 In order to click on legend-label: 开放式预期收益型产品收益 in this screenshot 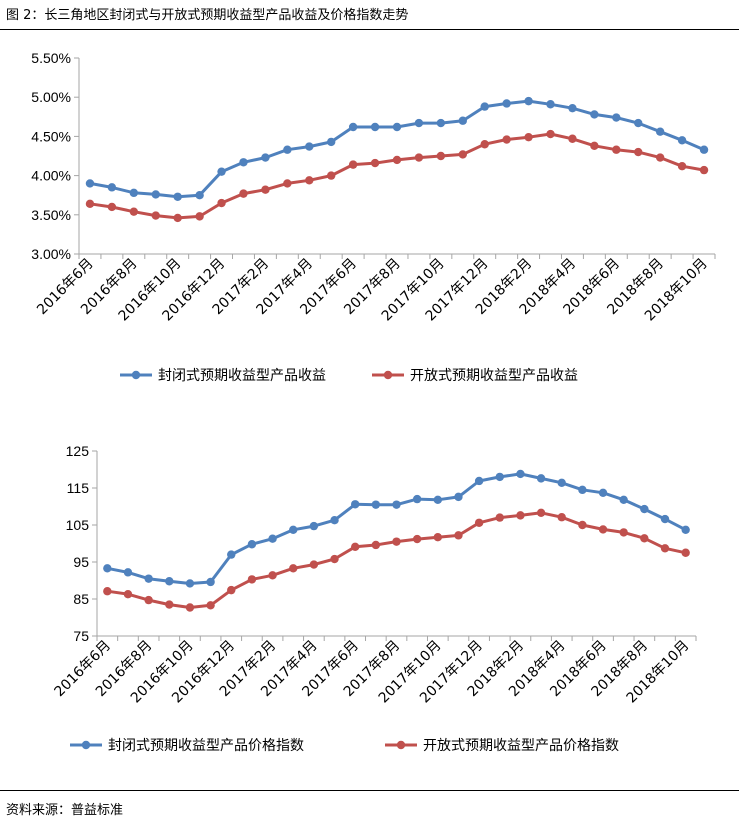, I will do `click(494, 376)`.